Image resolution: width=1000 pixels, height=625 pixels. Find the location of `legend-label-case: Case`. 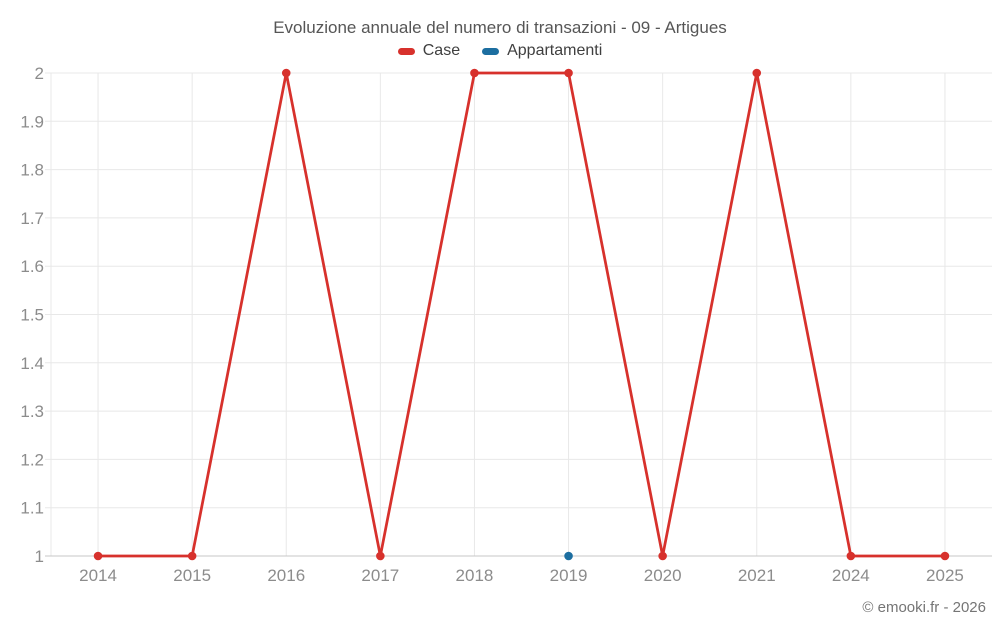

legend-label-case: Case is located at coordinates (441, 50).